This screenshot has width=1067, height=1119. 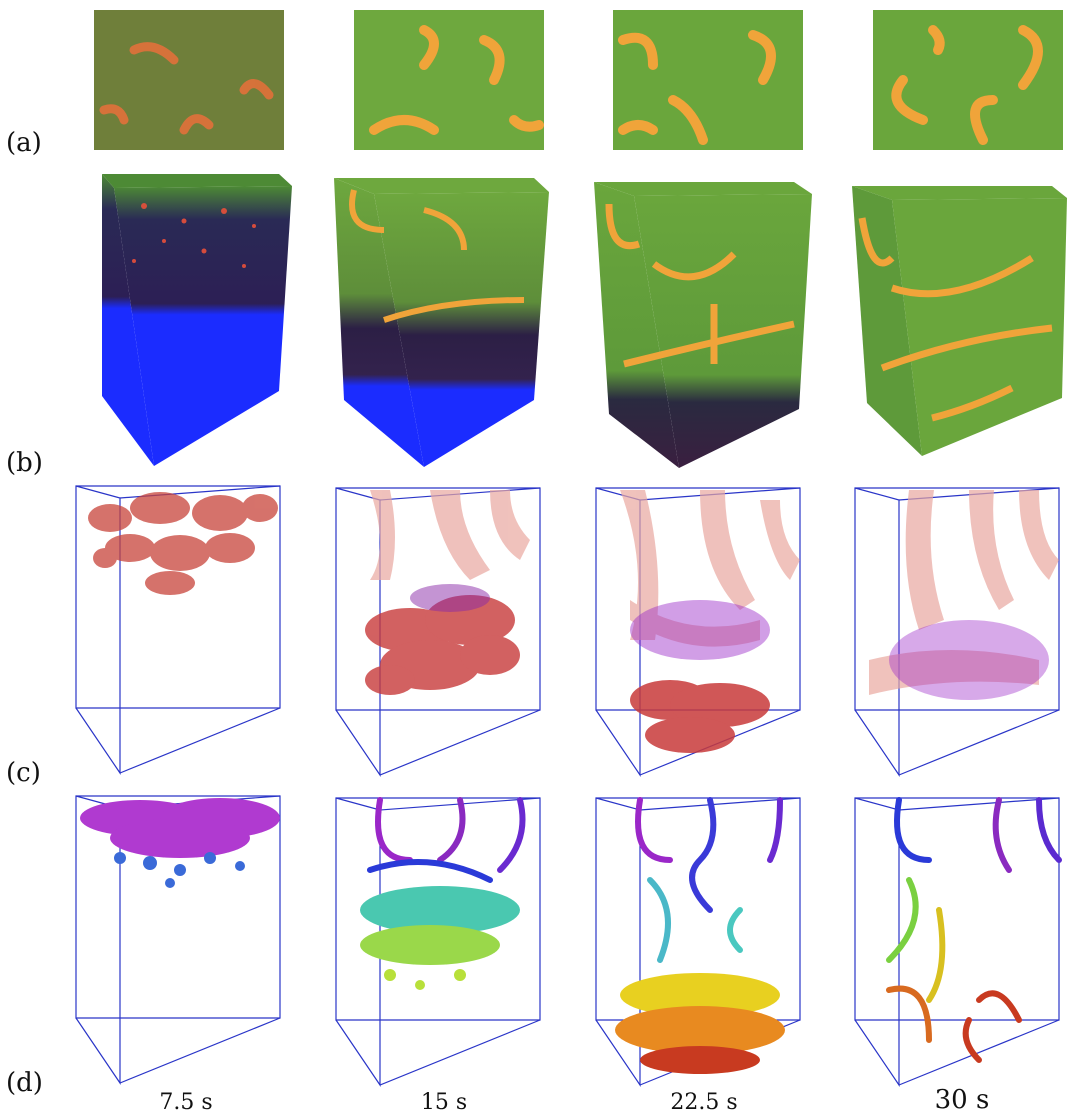 I want to click on time-label-1: 7.5 s, so click(x=186, y=1102).